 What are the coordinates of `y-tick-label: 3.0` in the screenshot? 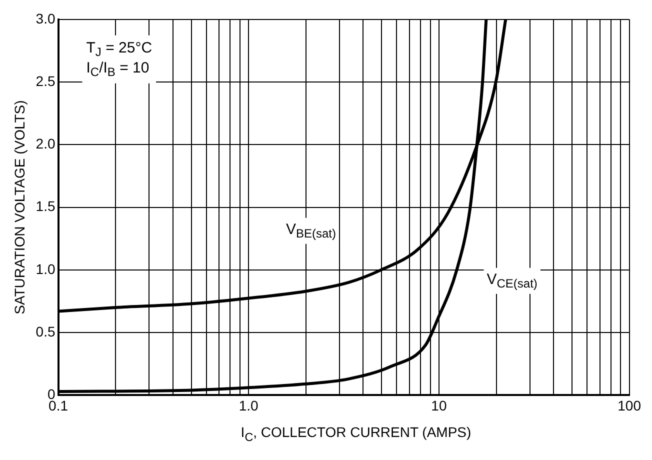 It's located at (46, 18).